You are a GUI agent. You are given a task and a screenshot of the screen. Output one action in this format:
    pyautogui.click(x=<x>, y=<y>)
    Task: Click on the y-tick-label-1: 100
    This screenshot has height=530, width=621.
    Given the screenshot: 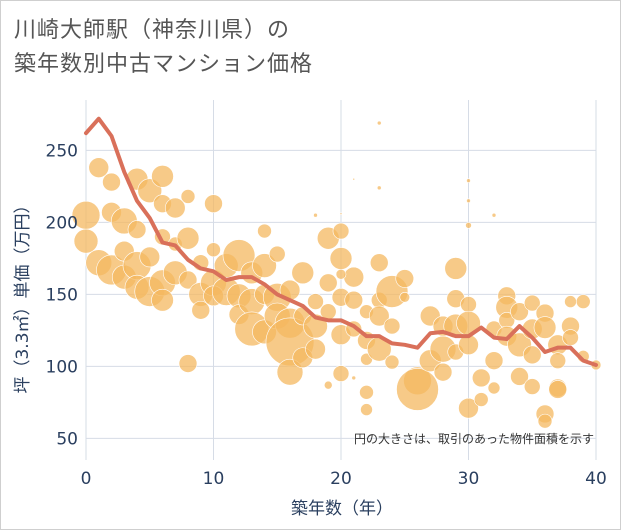 What is the action you would take?
    pyautogui.click(x=62, y=367)
    